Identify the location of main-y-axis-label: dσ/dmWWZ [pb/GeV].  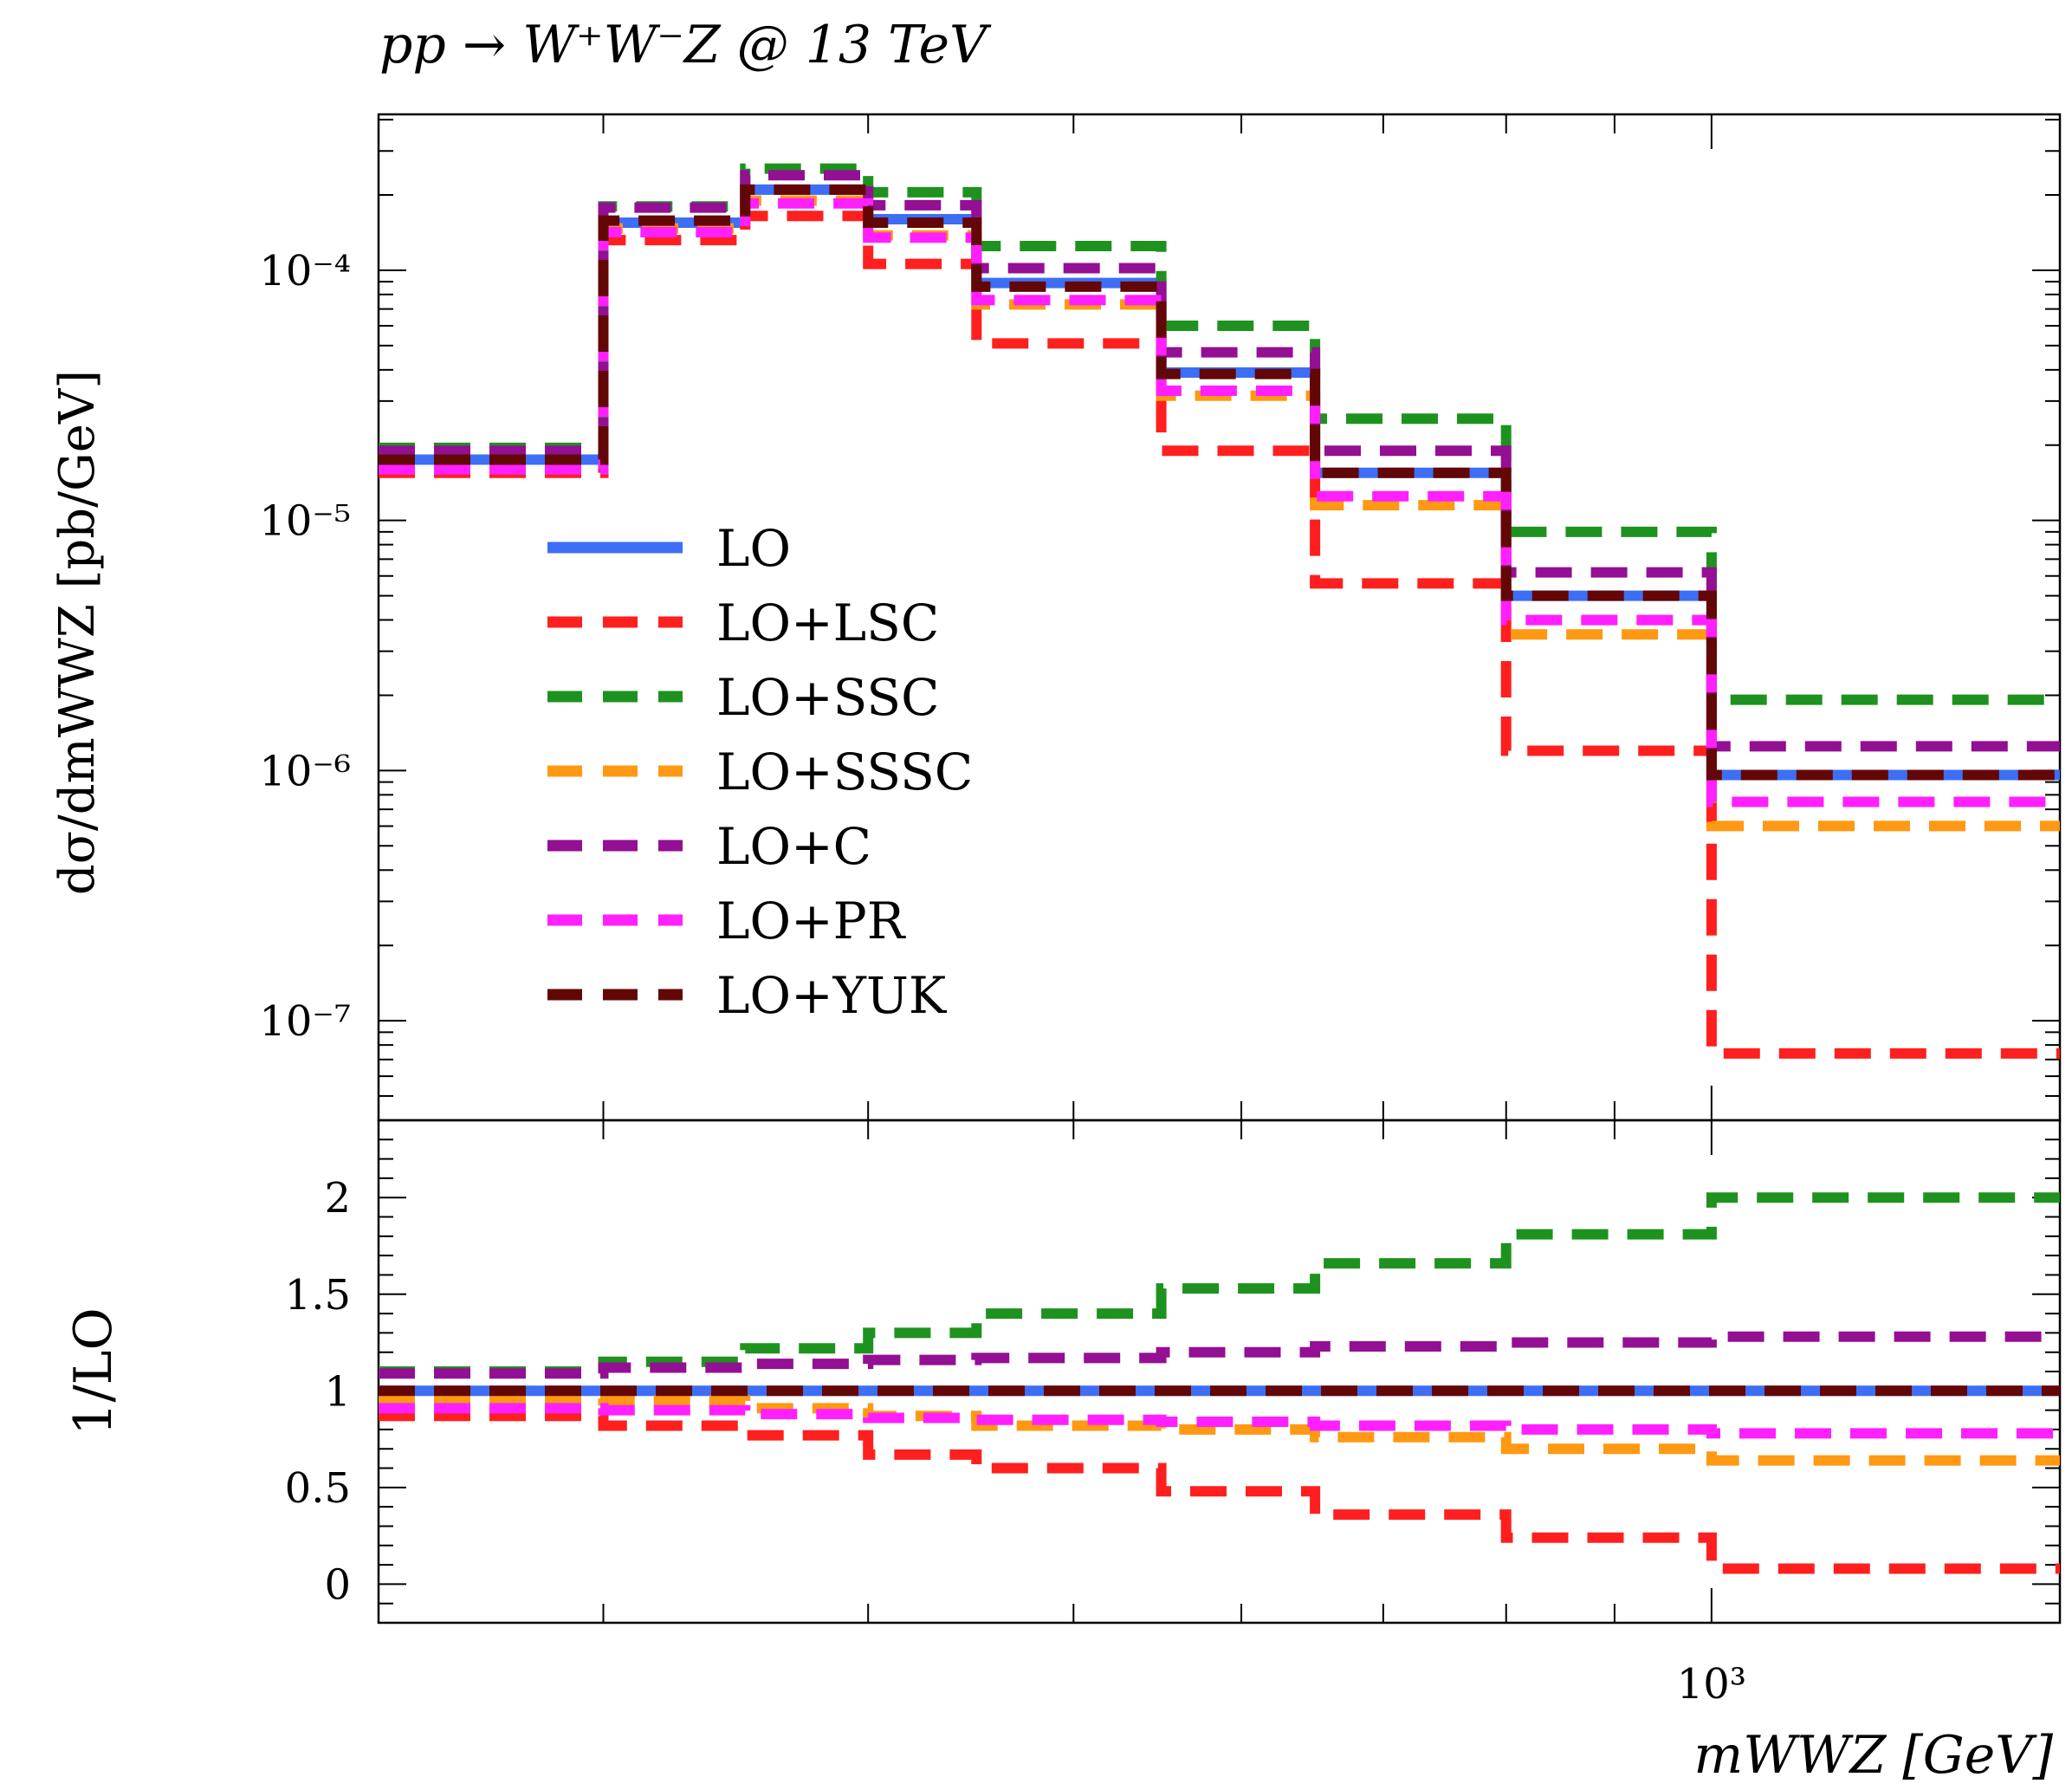
(77, 632).